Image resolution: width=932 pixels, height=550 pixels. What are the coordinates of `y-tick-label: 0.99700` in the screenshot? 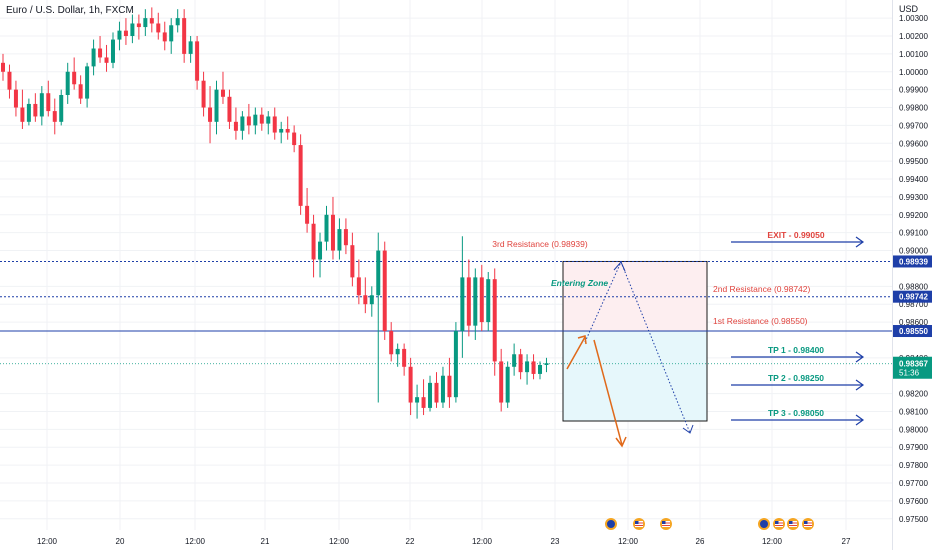 It's located at (913, 125).